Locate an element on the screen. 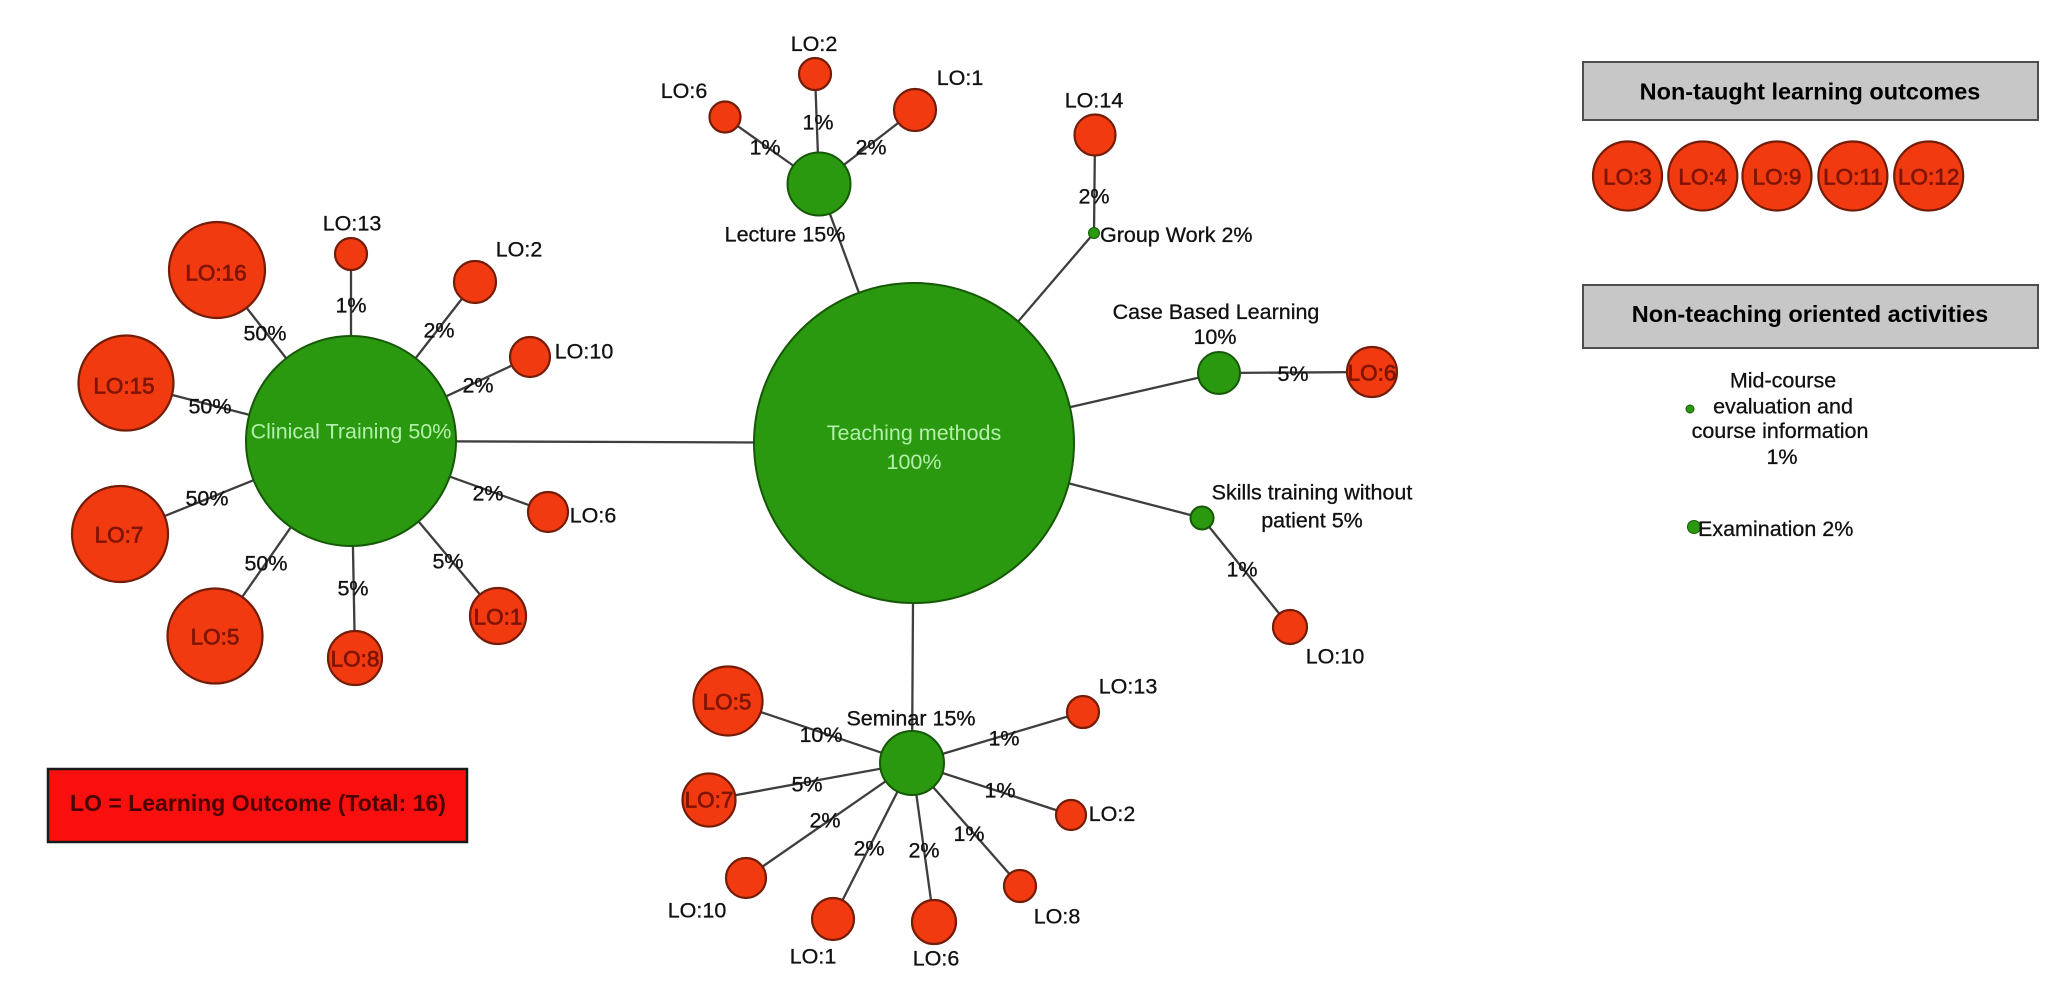 This screenshot has height=1001, width=2059. svg-text: LO:12 is located at coordinates (1928, 177).